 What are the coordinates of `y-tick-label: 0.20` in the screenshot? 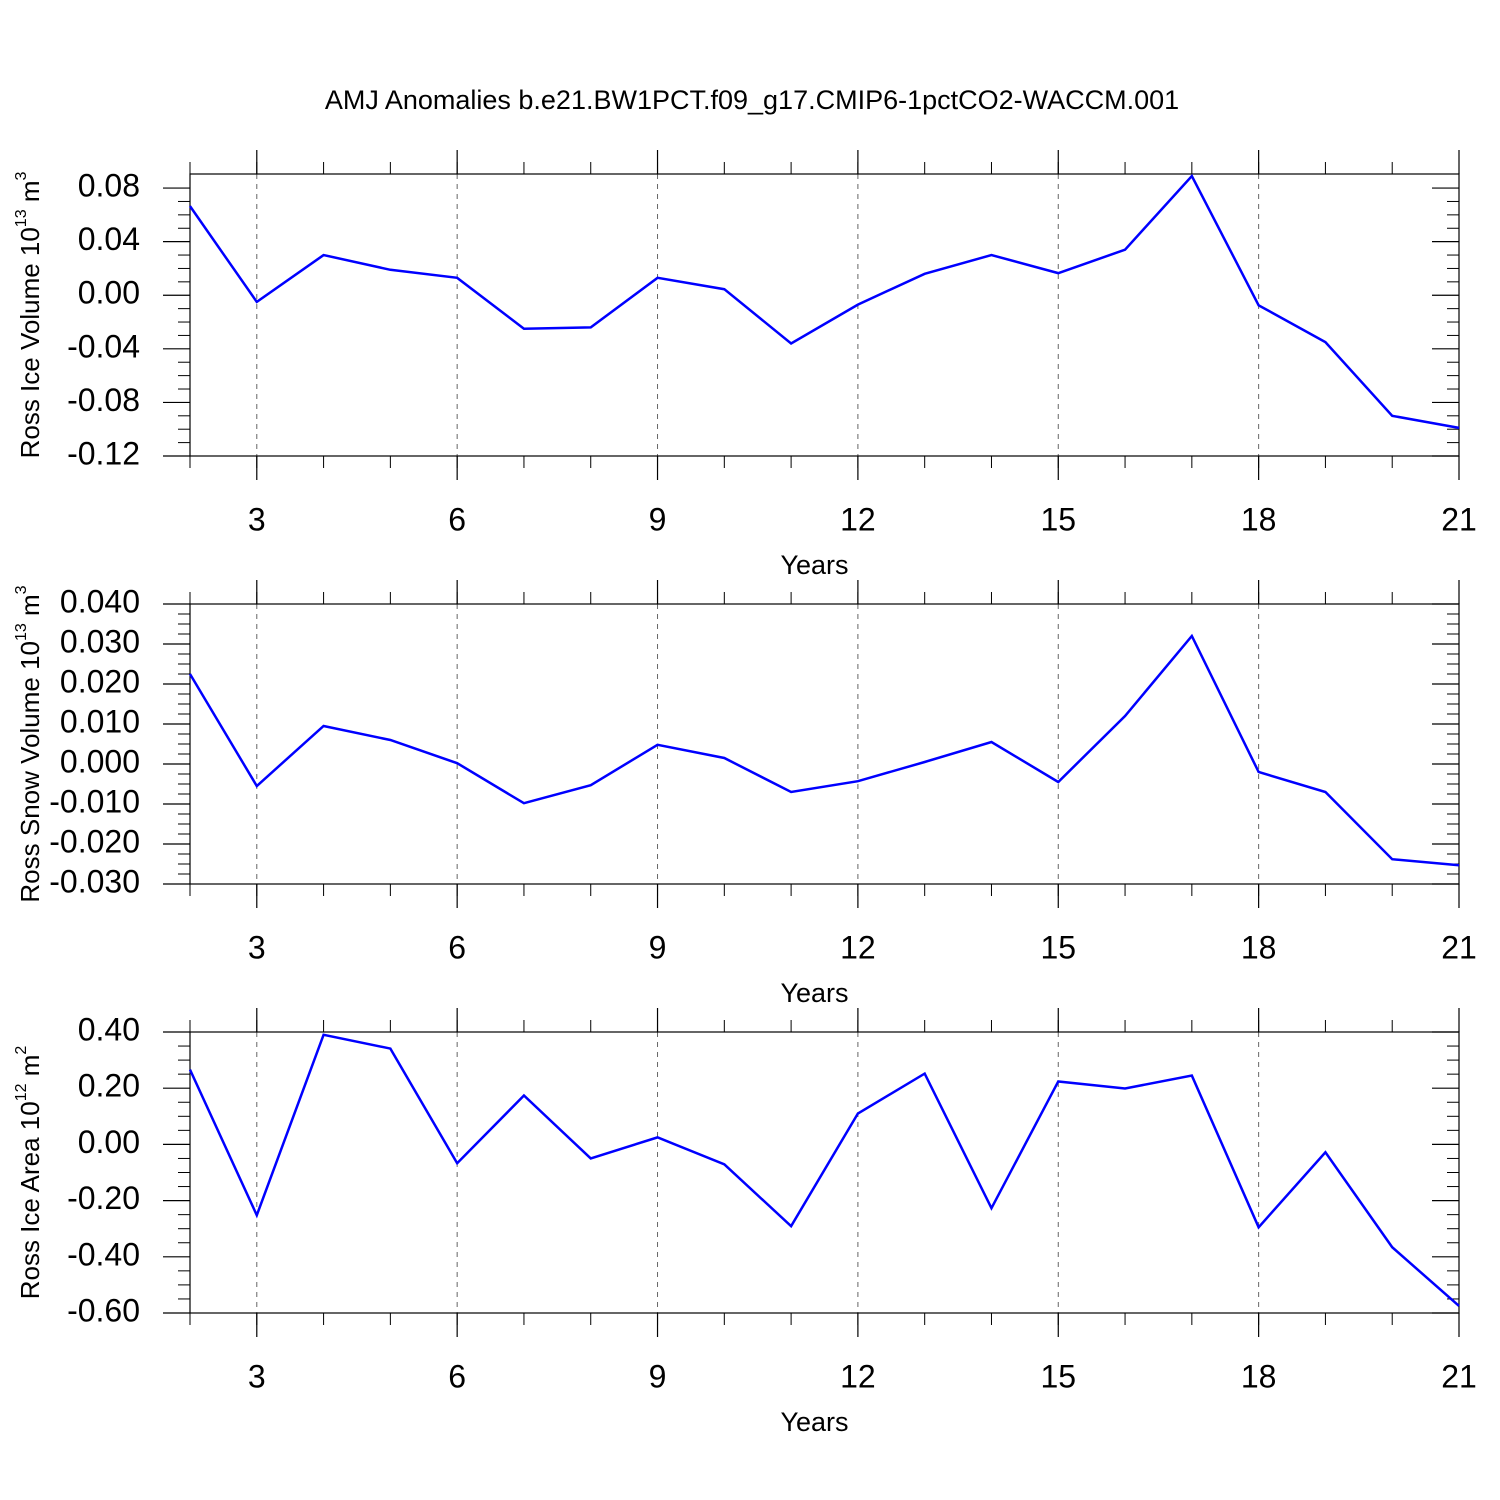 It's located at (109, 1086).